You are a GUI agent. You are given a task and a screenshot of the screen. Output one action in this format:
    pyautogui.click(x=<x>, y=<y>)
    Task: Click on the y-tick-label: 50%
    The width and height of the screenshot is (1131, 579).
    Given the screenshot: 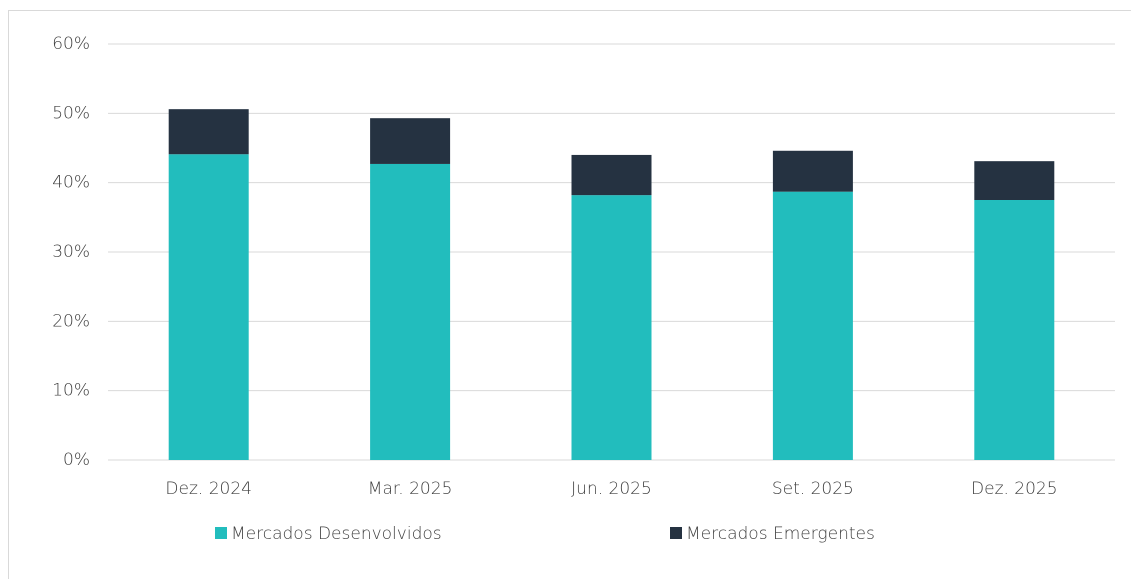 What is the action you would take?
    pyautogui.click(x=71, y=113)
    